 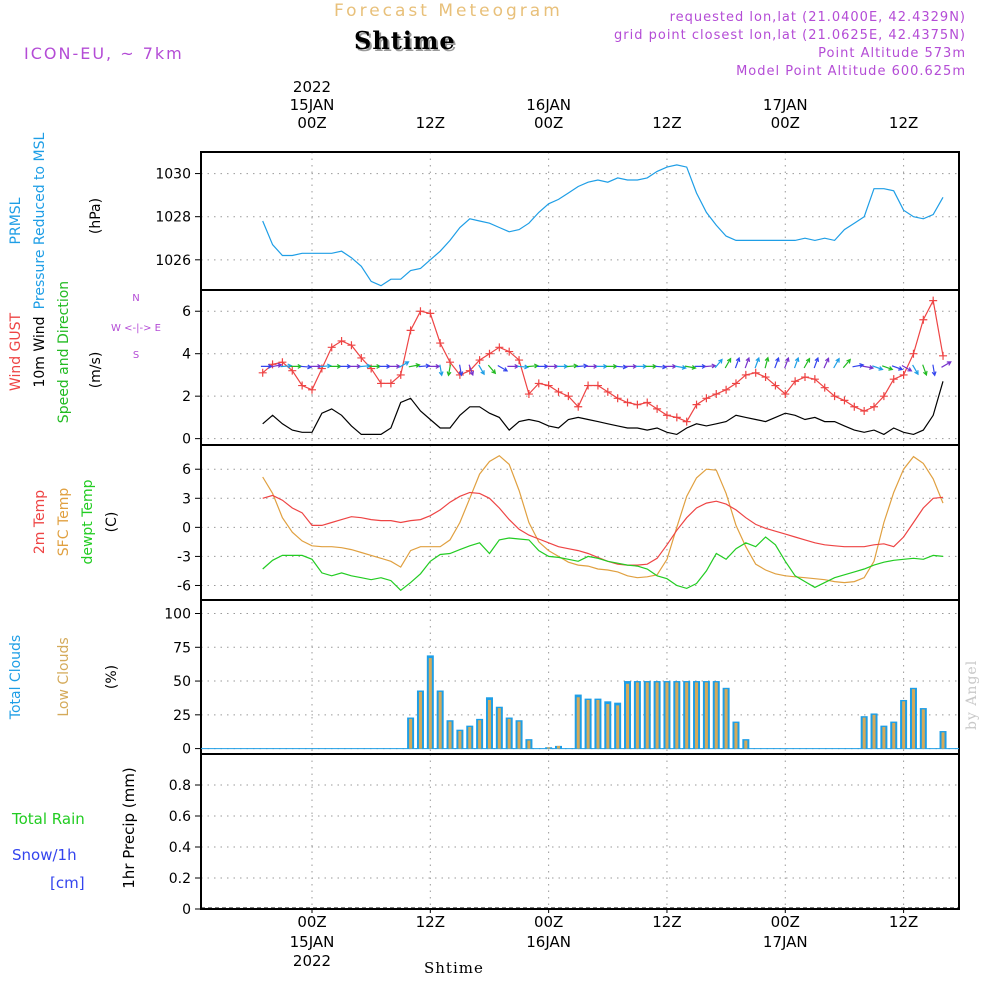 What do you see at coordinates (903, 123) in the screenshot?
I see `time-tick-top: 12Z` at bounding box center [903, 123].